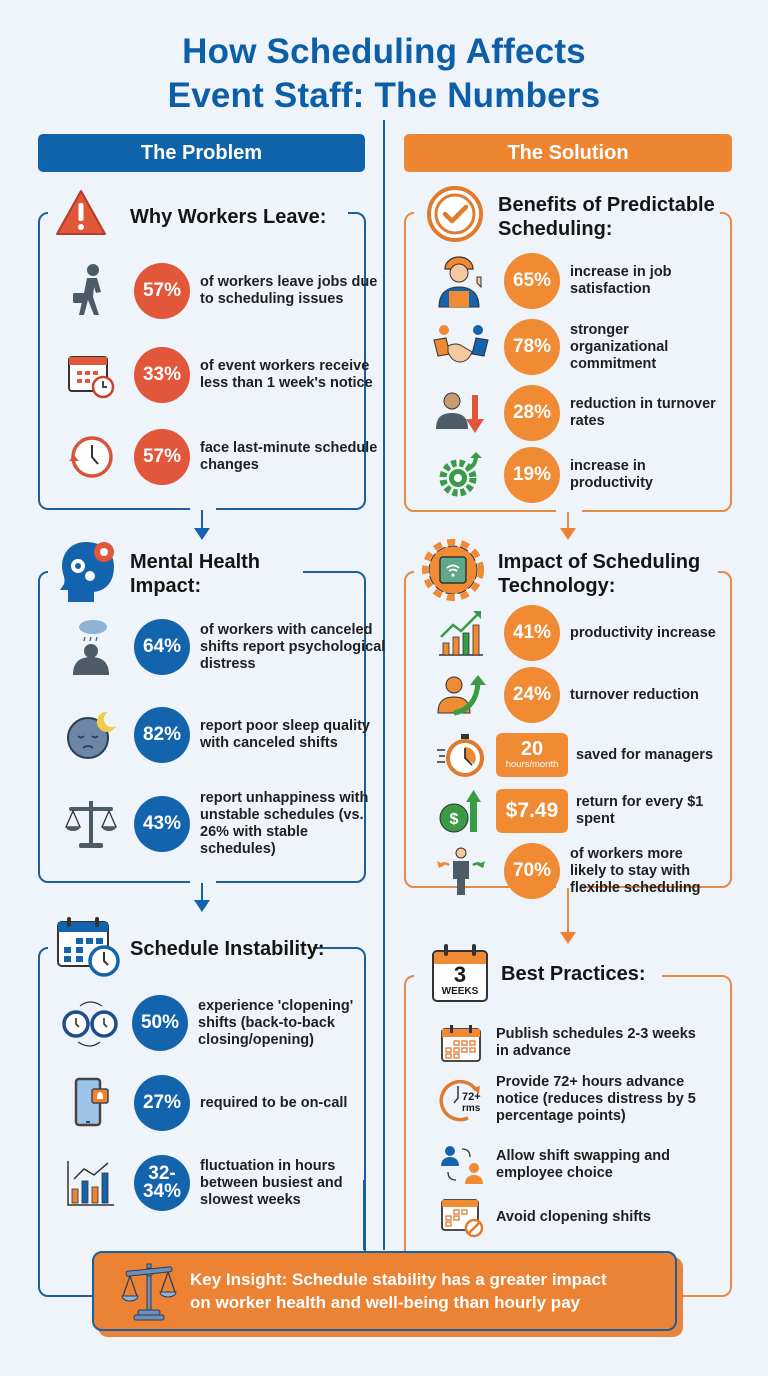 The height and width of the screenshot is (1376, 768). Describe the element at coordinates (574, 755) in the screenshot. I see `stat-row: 20 hours/month saved for managers` at that location.